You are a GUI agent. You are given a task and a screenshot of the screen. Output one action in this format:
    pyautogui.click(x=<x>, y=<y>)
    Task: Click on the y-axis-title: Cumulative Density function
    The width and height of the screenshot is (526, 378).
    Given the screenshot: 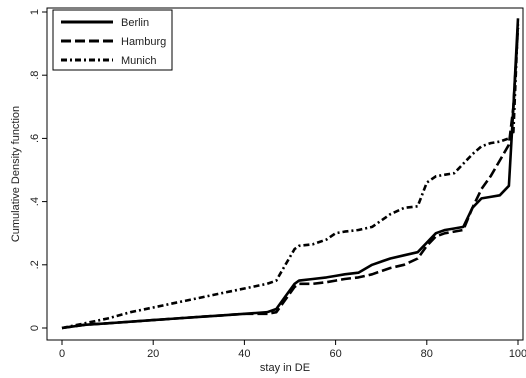 What is the action you would take?
    pyautogui.click(x=16, y=174)
    